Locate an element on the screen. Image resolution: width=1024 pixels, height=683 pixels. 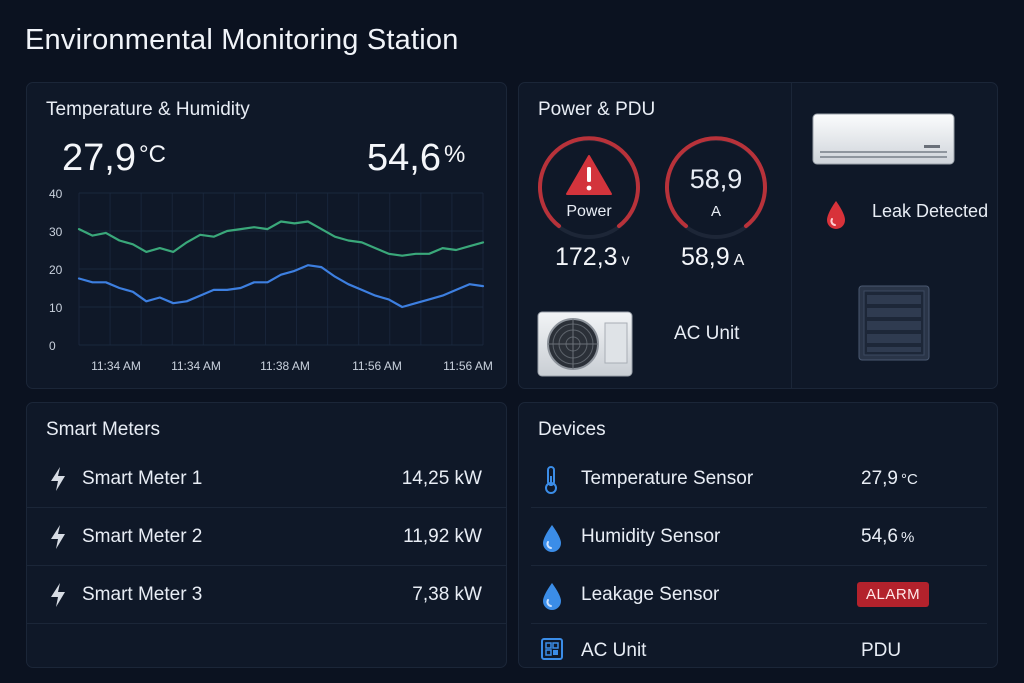
chart-x-tick-label: 11:38 AM is located at coordinates (285, 366).